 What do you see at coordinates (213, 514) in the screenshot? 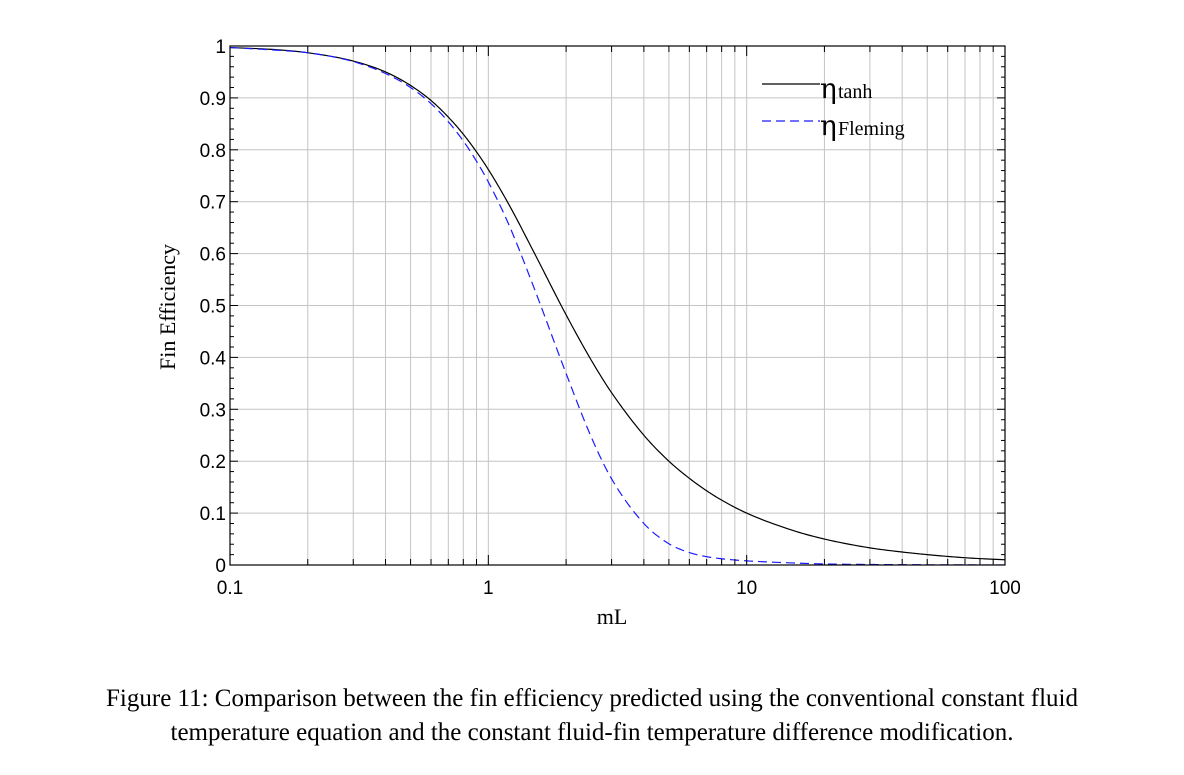
I see `y-tick-label: 0.1` at bounding box center [213, 514].